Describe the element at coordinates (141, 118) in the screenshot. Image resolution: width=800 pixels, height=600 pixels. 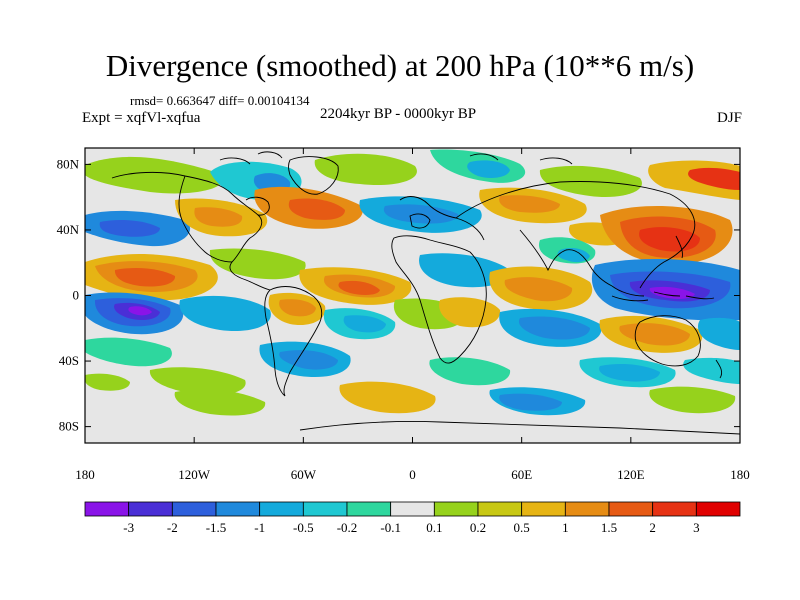
I see `experiment-label: Expt = xqfVl-xqfua` at that location.